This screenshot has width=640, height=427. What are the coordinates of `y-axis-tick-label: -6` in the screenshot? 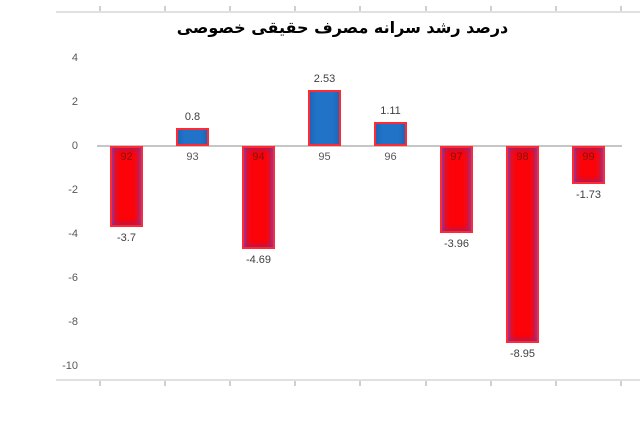 It's located at (73, 278).